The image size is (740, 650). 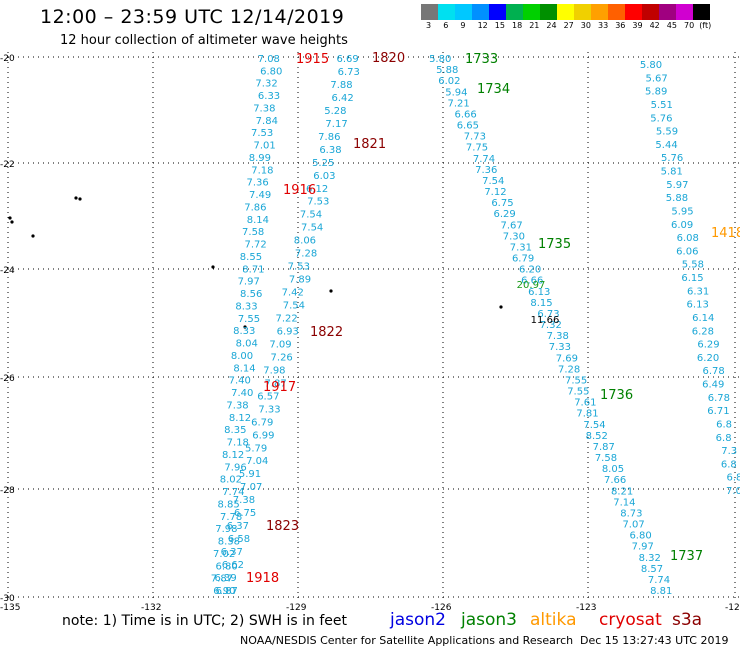 What do you see at coordinates (637, 25) in the screenshot?
I see `colorbar-tick-label: 39` at bounding box center [637, 25].